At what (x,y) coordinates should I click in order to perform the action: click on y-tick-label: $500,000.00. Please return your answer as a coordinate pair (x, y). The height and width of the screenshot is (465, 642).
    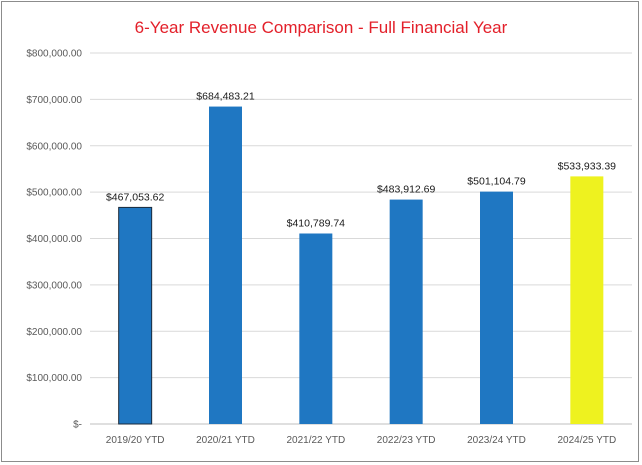
    Looking at the image, I should click on (54, 193).